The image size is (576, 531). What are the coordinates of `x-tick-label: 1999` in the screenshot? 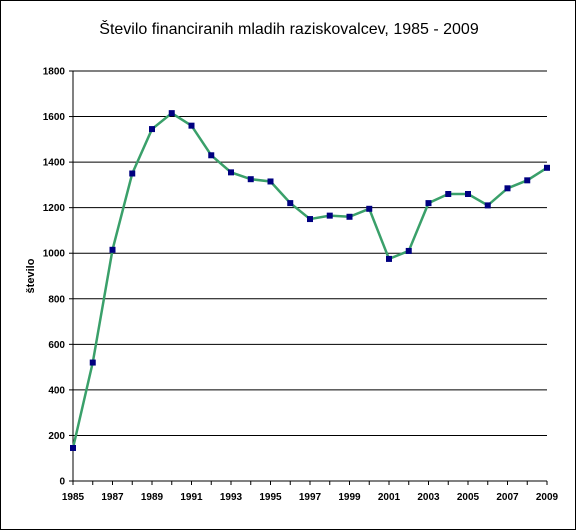 It's located at (349, 497).